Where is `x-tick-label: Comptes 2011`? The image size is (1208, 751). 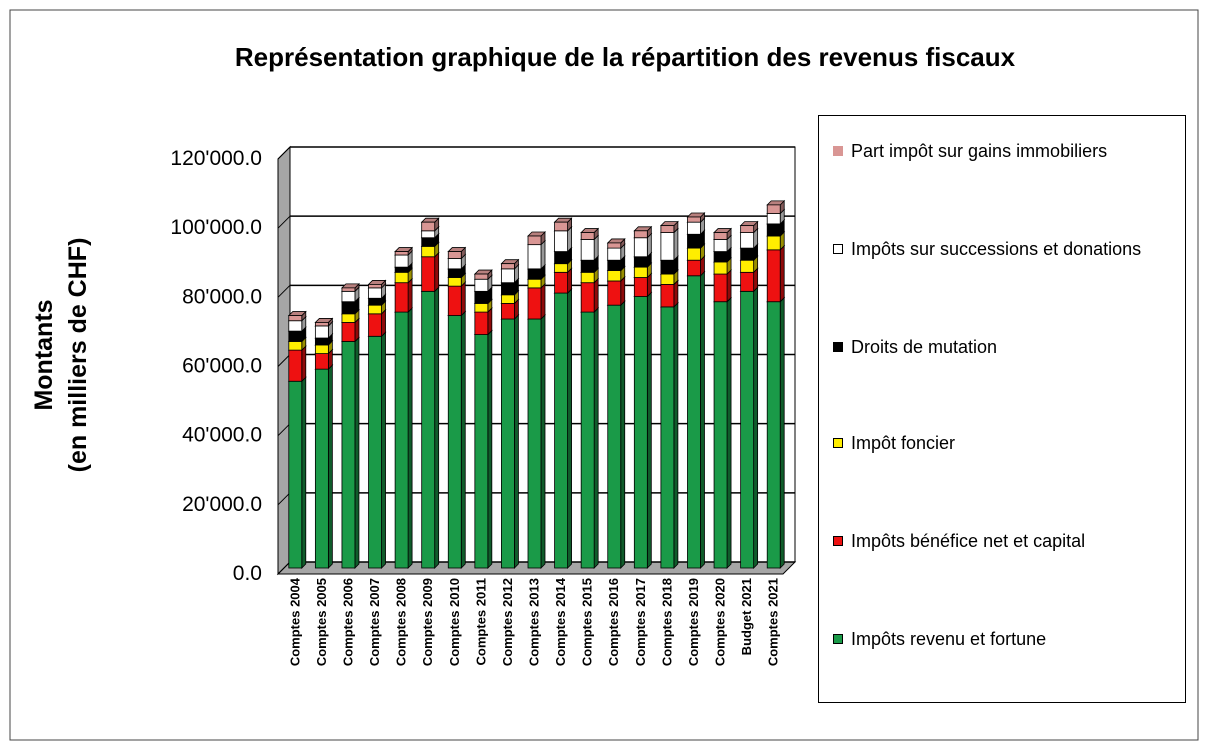
x-tick-label: Comptes 2011 is located at coordinates (480, 621).